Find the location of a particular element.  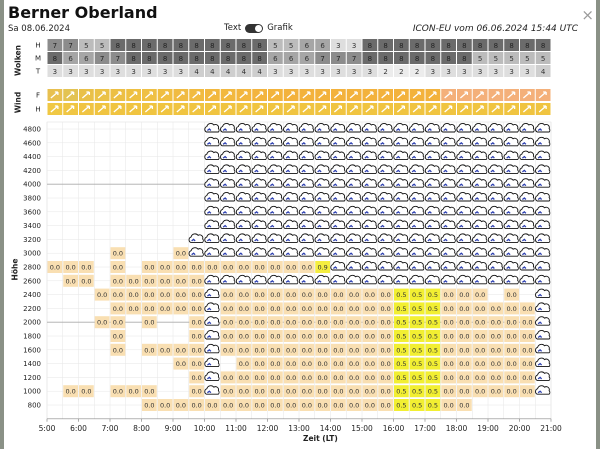

toggle-switch-icon is located at coordinates (254, 28).